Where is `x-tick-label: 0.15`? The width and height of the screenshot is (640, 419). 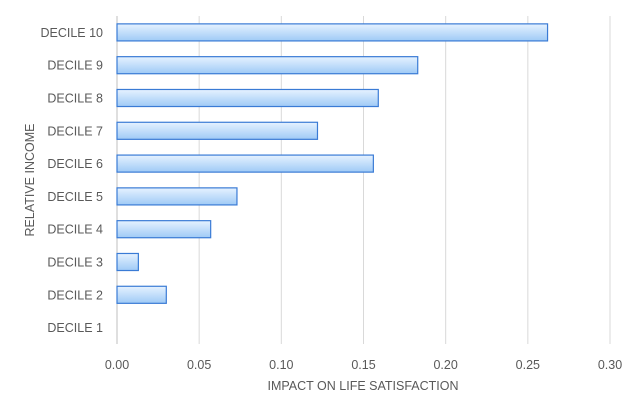 x-tick-label: 0.15 is located at coordinates (363, 365).